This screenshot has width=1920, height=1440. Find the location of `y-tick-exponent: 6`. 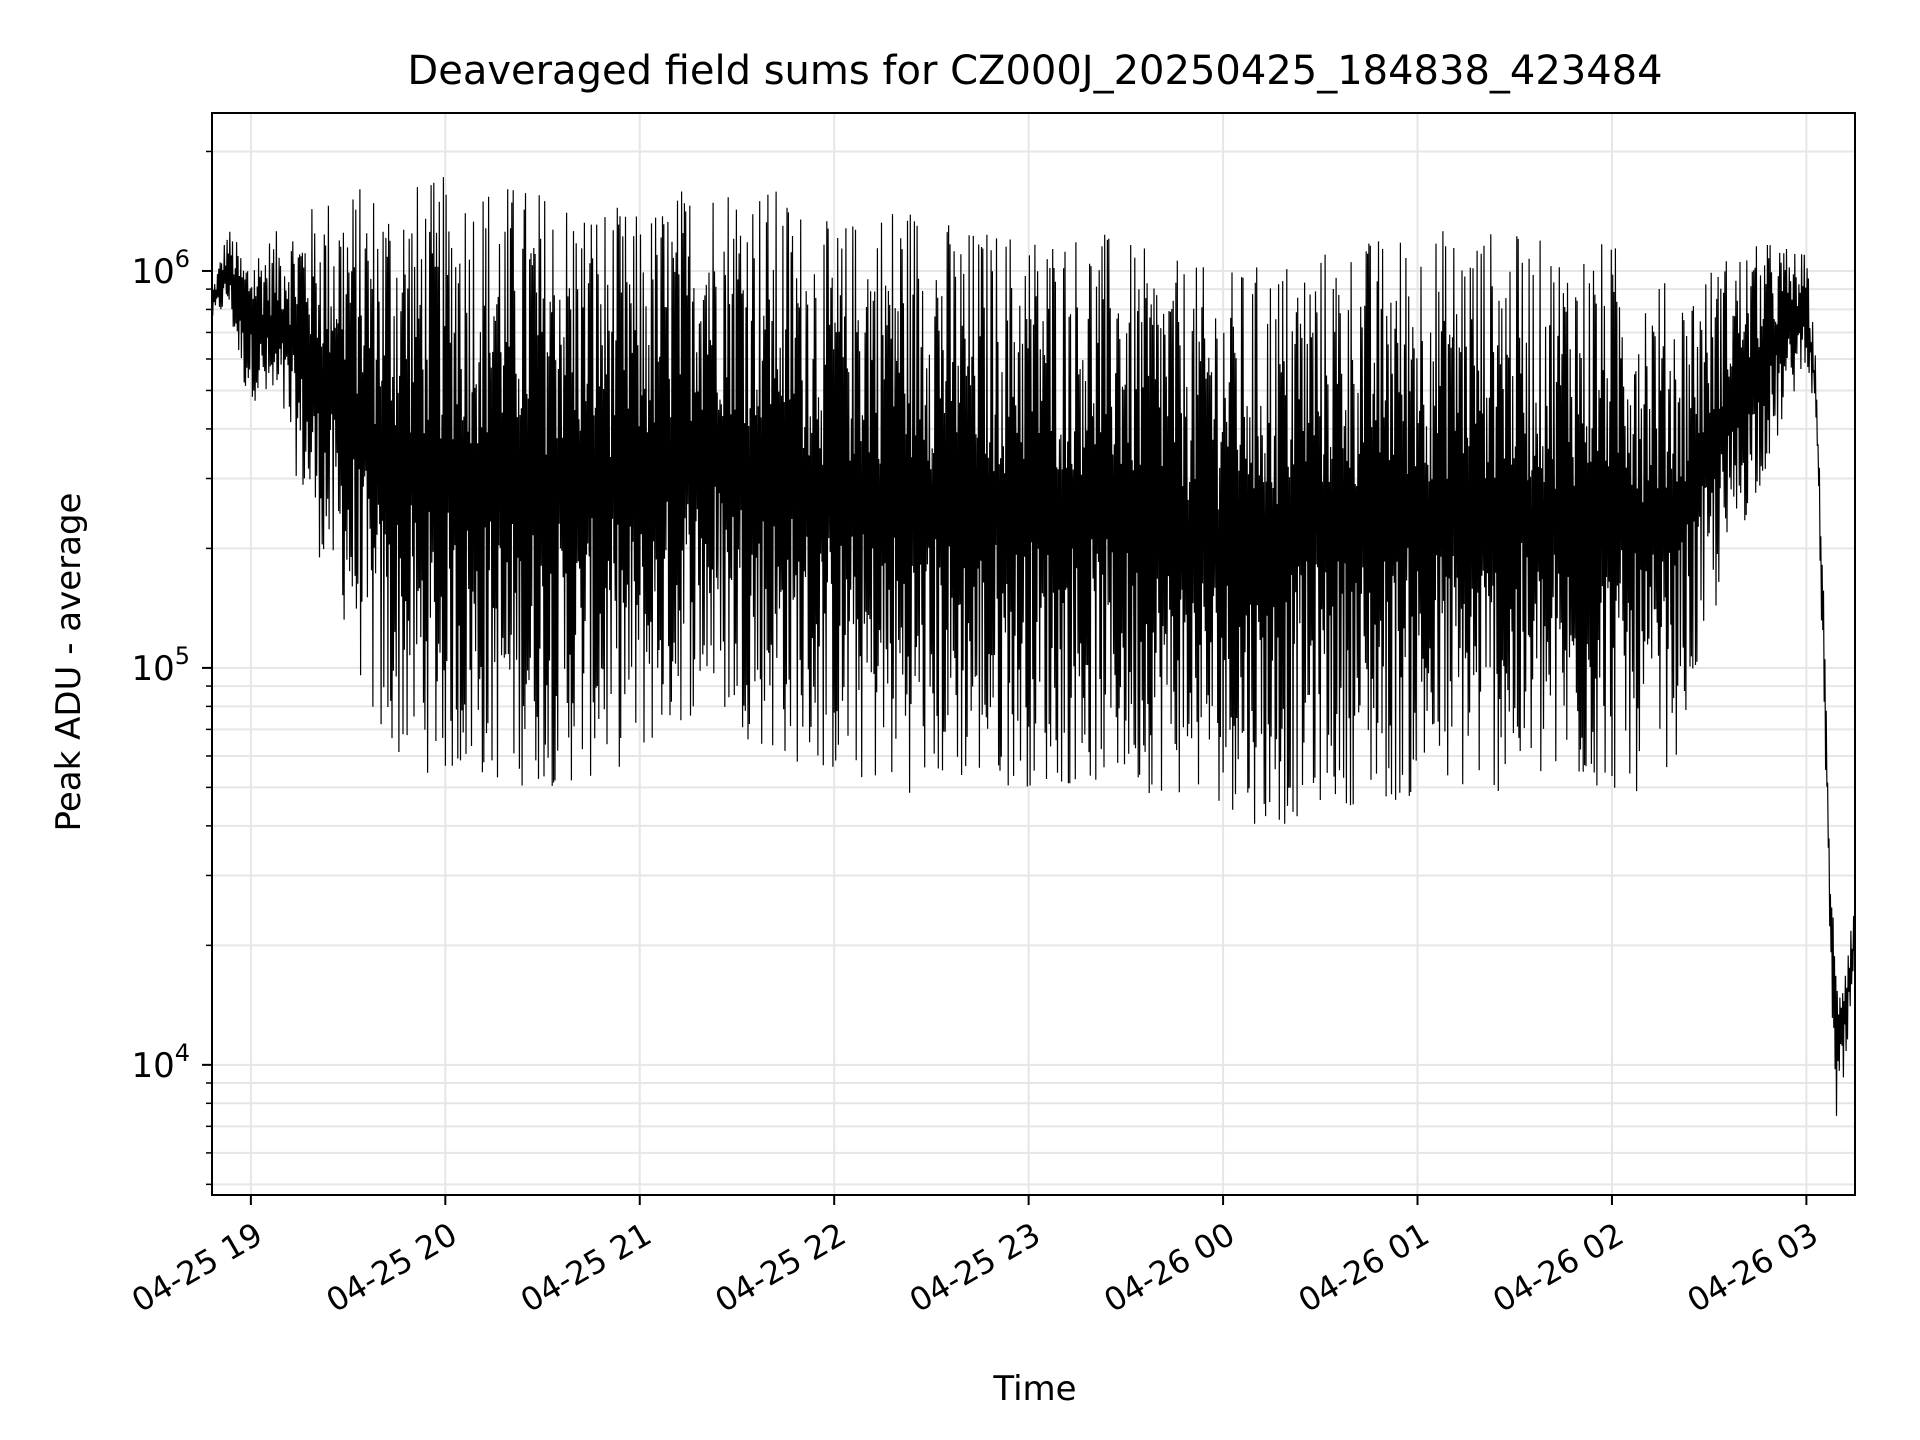

y-tick-exponent: 6 is located at coordinates (182, 259).